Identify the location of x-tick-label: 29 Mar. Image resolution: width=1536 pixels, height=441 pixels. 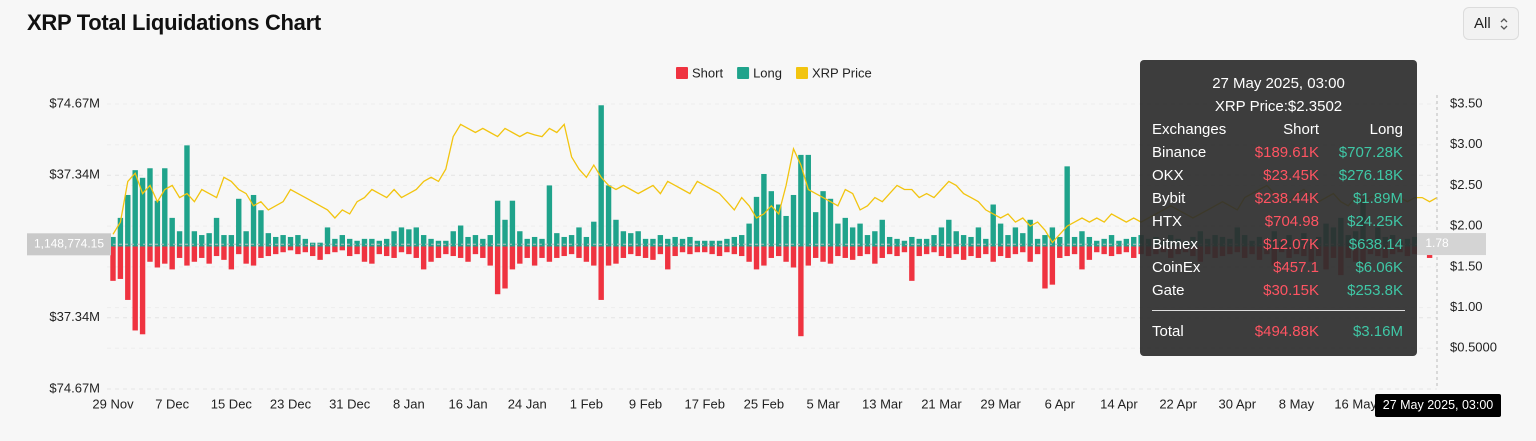
(1000, 403).